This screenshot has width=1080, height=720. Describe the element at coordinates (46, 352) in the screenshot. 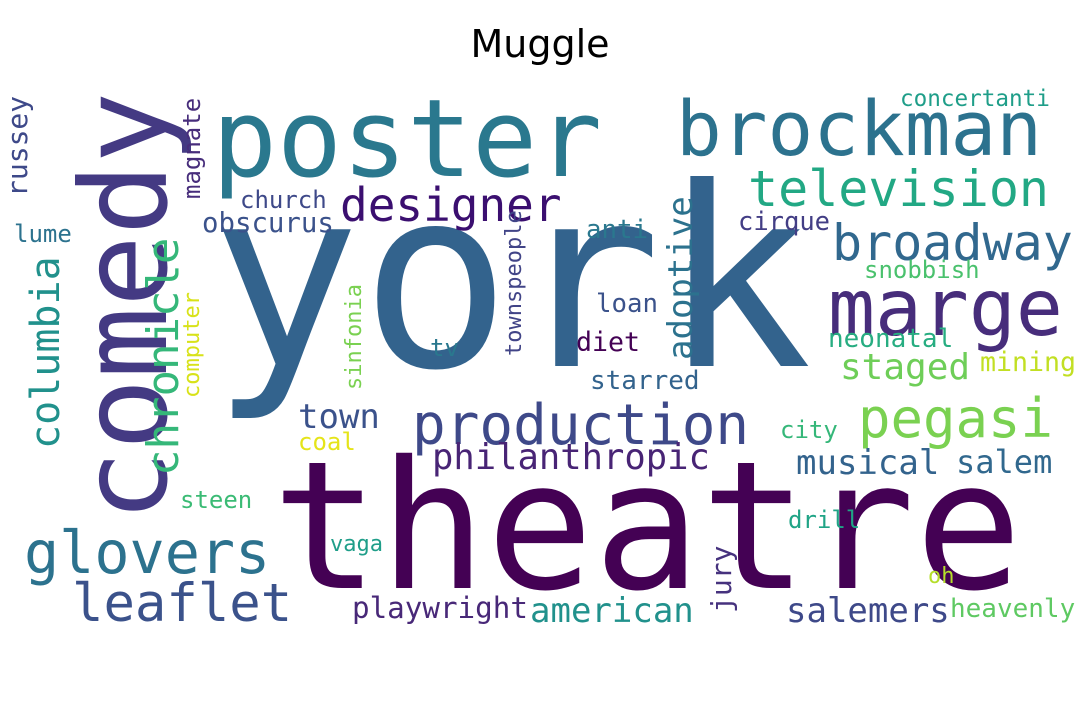

I see `word-columbia: columbia` at that location.